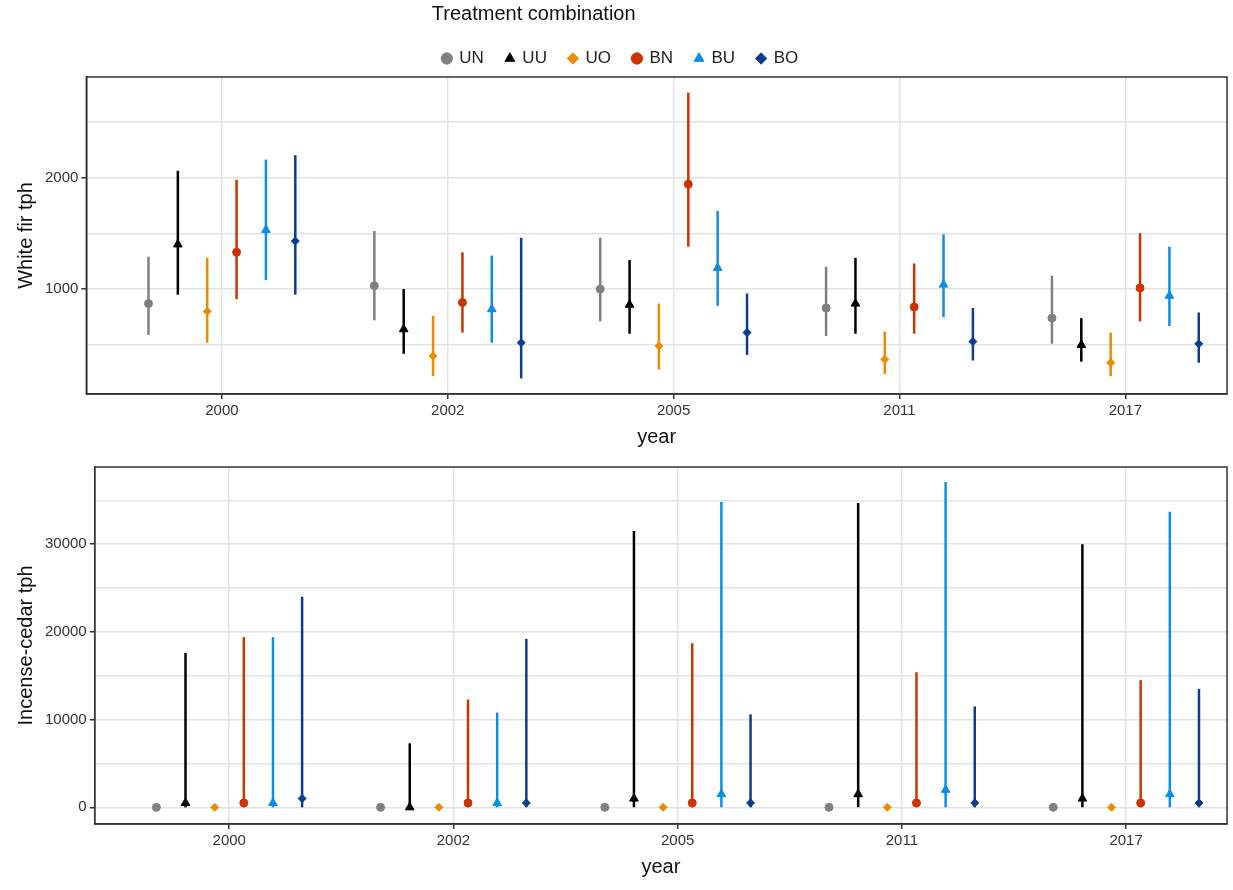  What do you see at coordinates (82, 806) in the screenshot?
I see `y-tick-label: 0` at bounding box center [82, 806].